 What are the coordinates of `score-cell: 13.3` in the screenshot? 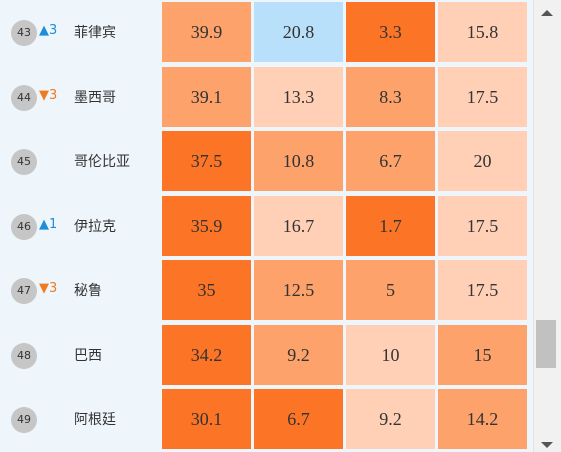 It's located at (298, 97).